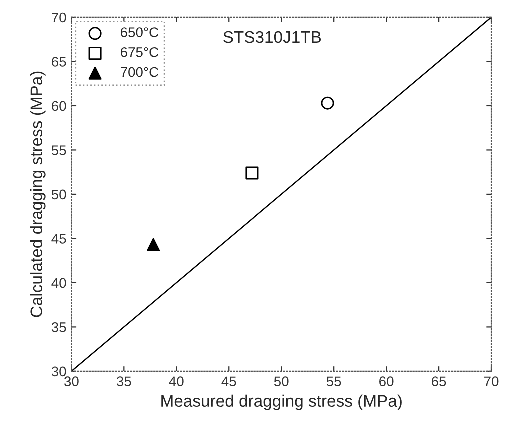 Image resolution: width=512 pixels, height=437 pixels. What do you see at coordinates (139, 33) in the screenshot?
I see `legend-label: 650°C` at bounding box center [139, 33].